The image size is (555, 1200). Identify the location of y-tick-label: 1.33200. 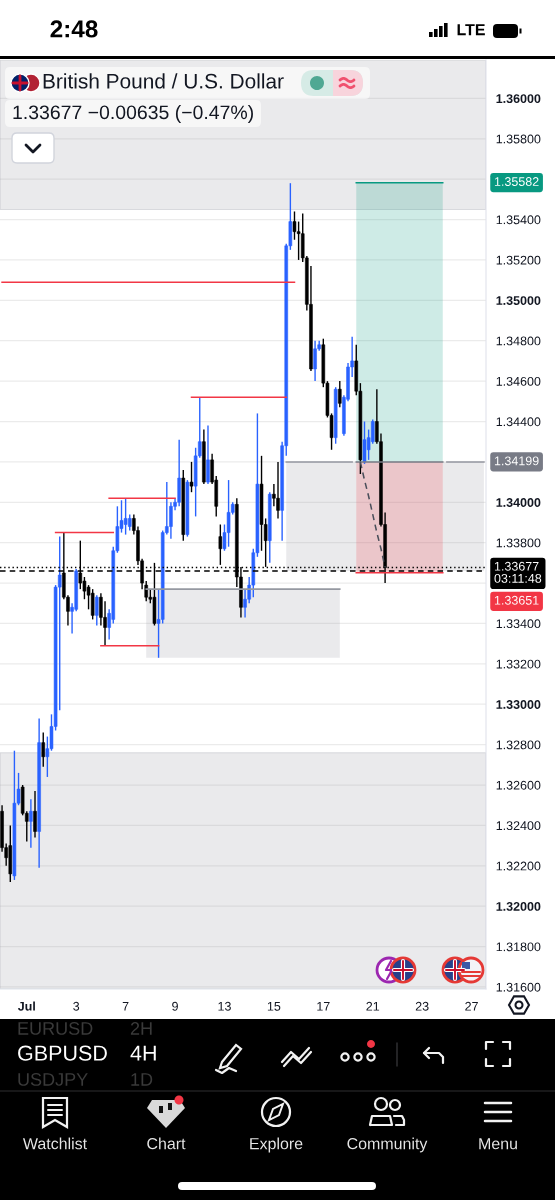
(518, 664).